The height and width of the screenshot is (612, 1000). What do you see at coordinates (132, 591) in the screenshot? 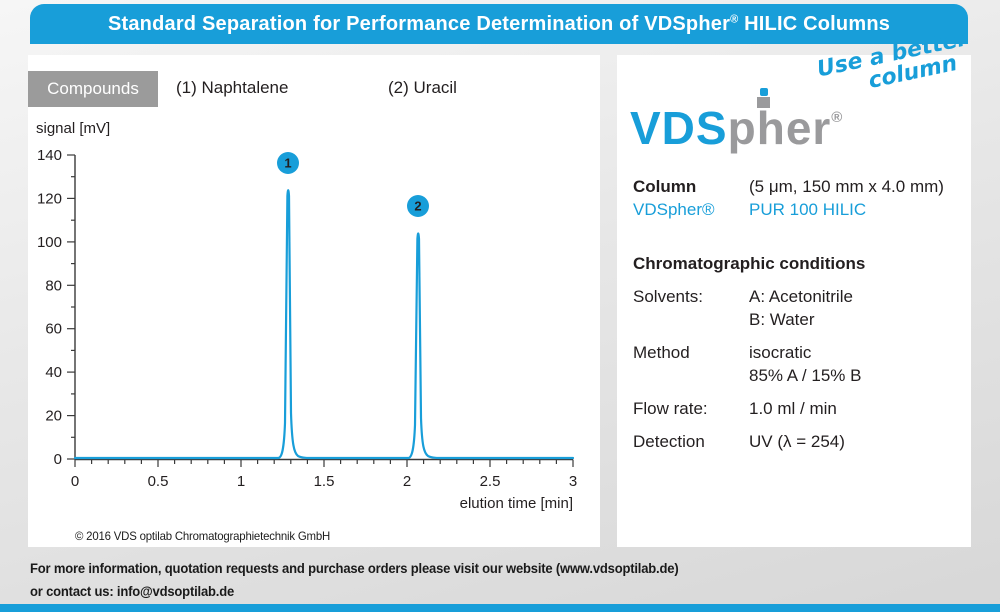
I see `footer-contact-line: or contact us: info@vdsoptilab.de` at bounding box center [132, 591].